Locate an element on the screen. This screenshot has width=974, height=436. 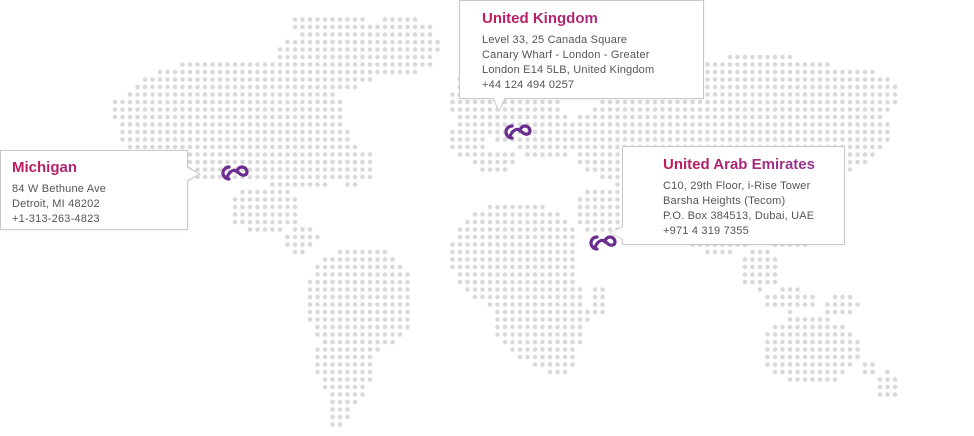
callout-pointer is located at coordinates (499, 103).